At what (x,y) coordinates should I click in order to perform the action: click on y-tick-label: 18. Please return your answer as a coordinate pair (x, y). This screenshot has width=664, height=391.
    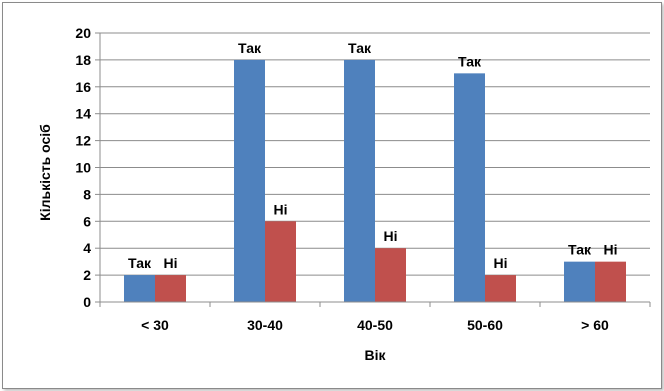
    Looking at the image, I should click on (83, 60).